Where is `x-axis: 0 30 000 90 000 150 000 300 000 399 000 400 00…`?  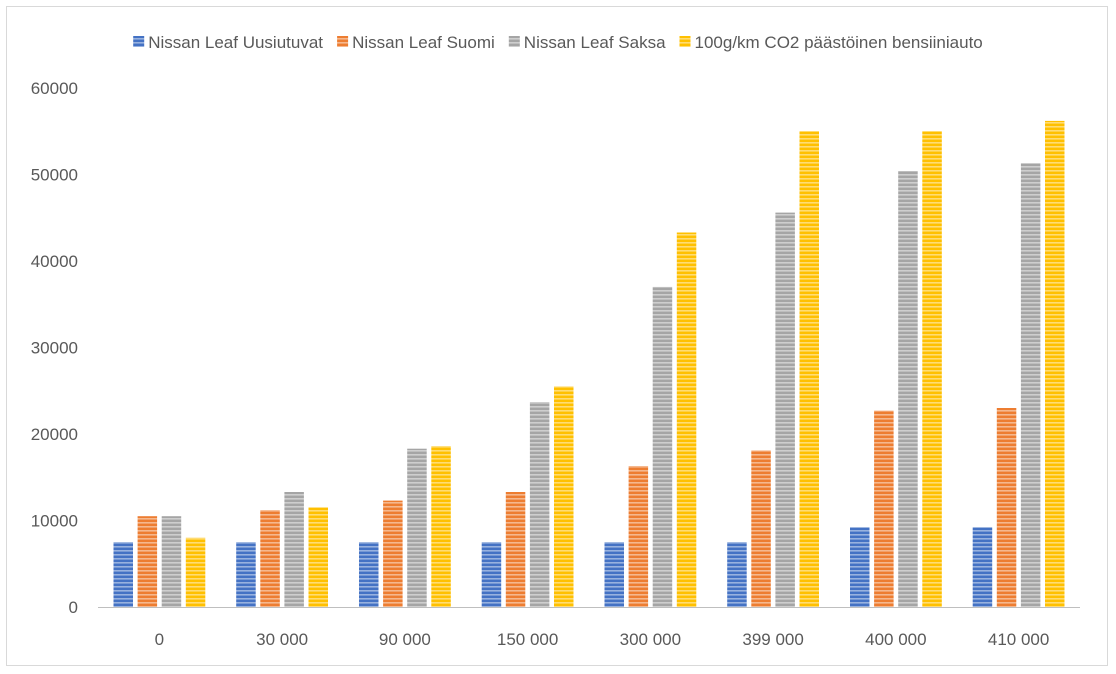 x-axis: 0 30 000 90 000 150 000 300 000 399 000 400 00… is located at coordinates (589, 628).